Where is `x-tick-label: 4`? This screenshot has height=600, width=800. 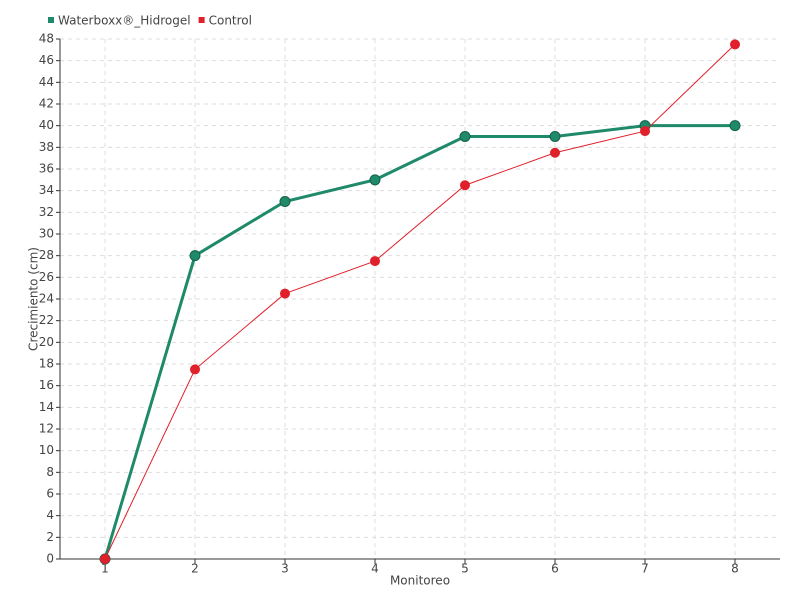
x-tick-label: 4 is located at coordinates (375, 569).